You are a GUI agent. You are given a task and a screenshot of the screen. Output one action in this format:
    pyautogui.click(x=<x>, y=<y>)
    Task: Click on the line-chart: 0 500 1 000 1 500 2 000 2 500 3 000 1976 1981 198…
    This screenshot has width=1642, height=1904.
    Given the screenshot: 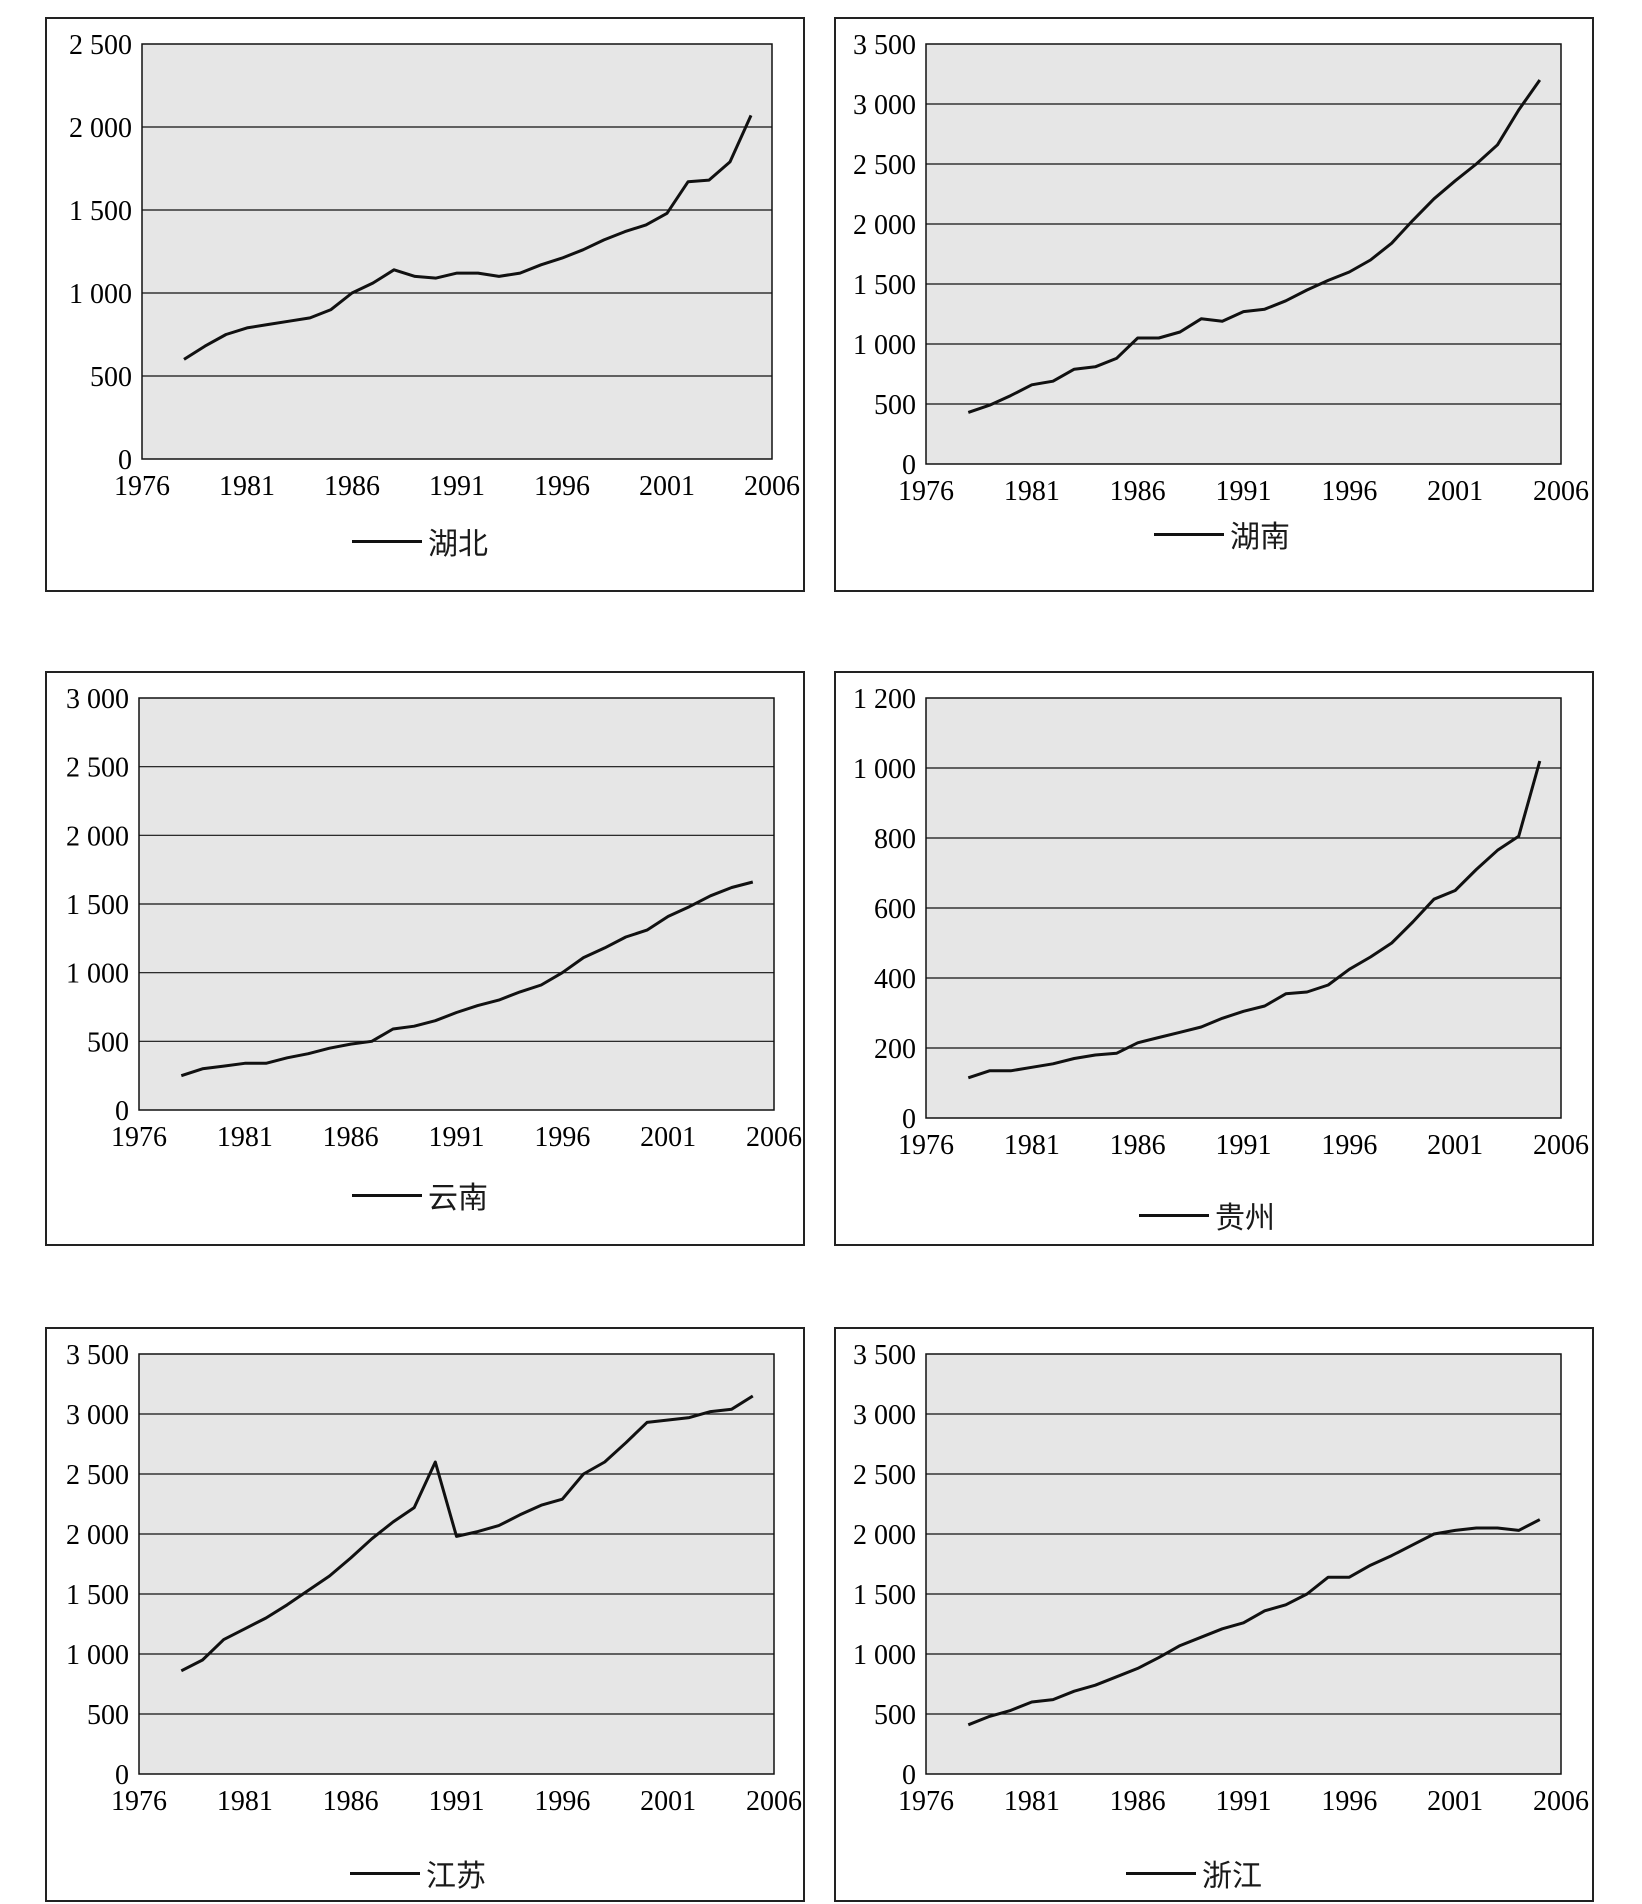 What is the action you would take?
    pyautogui.click(x=434, y=918)
    